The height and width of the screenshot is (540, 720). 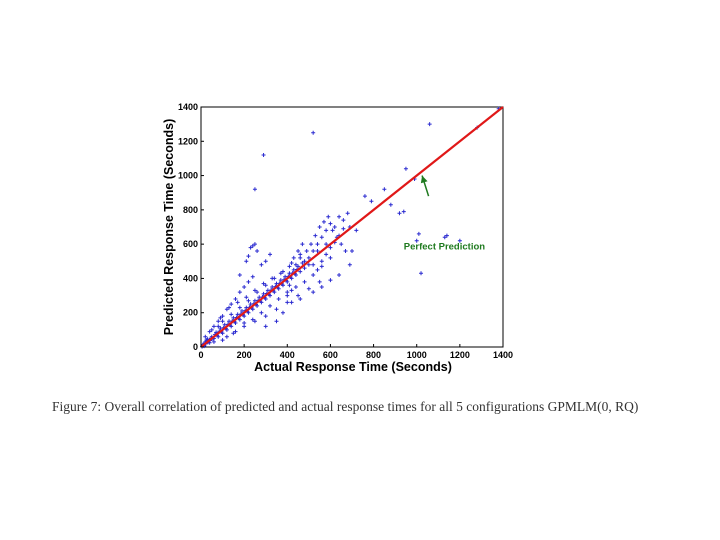 What do you see at coordinates (188, 107) in the screenshot?
I see `y-tick-label: 1400` at bounding box center [188, 107].